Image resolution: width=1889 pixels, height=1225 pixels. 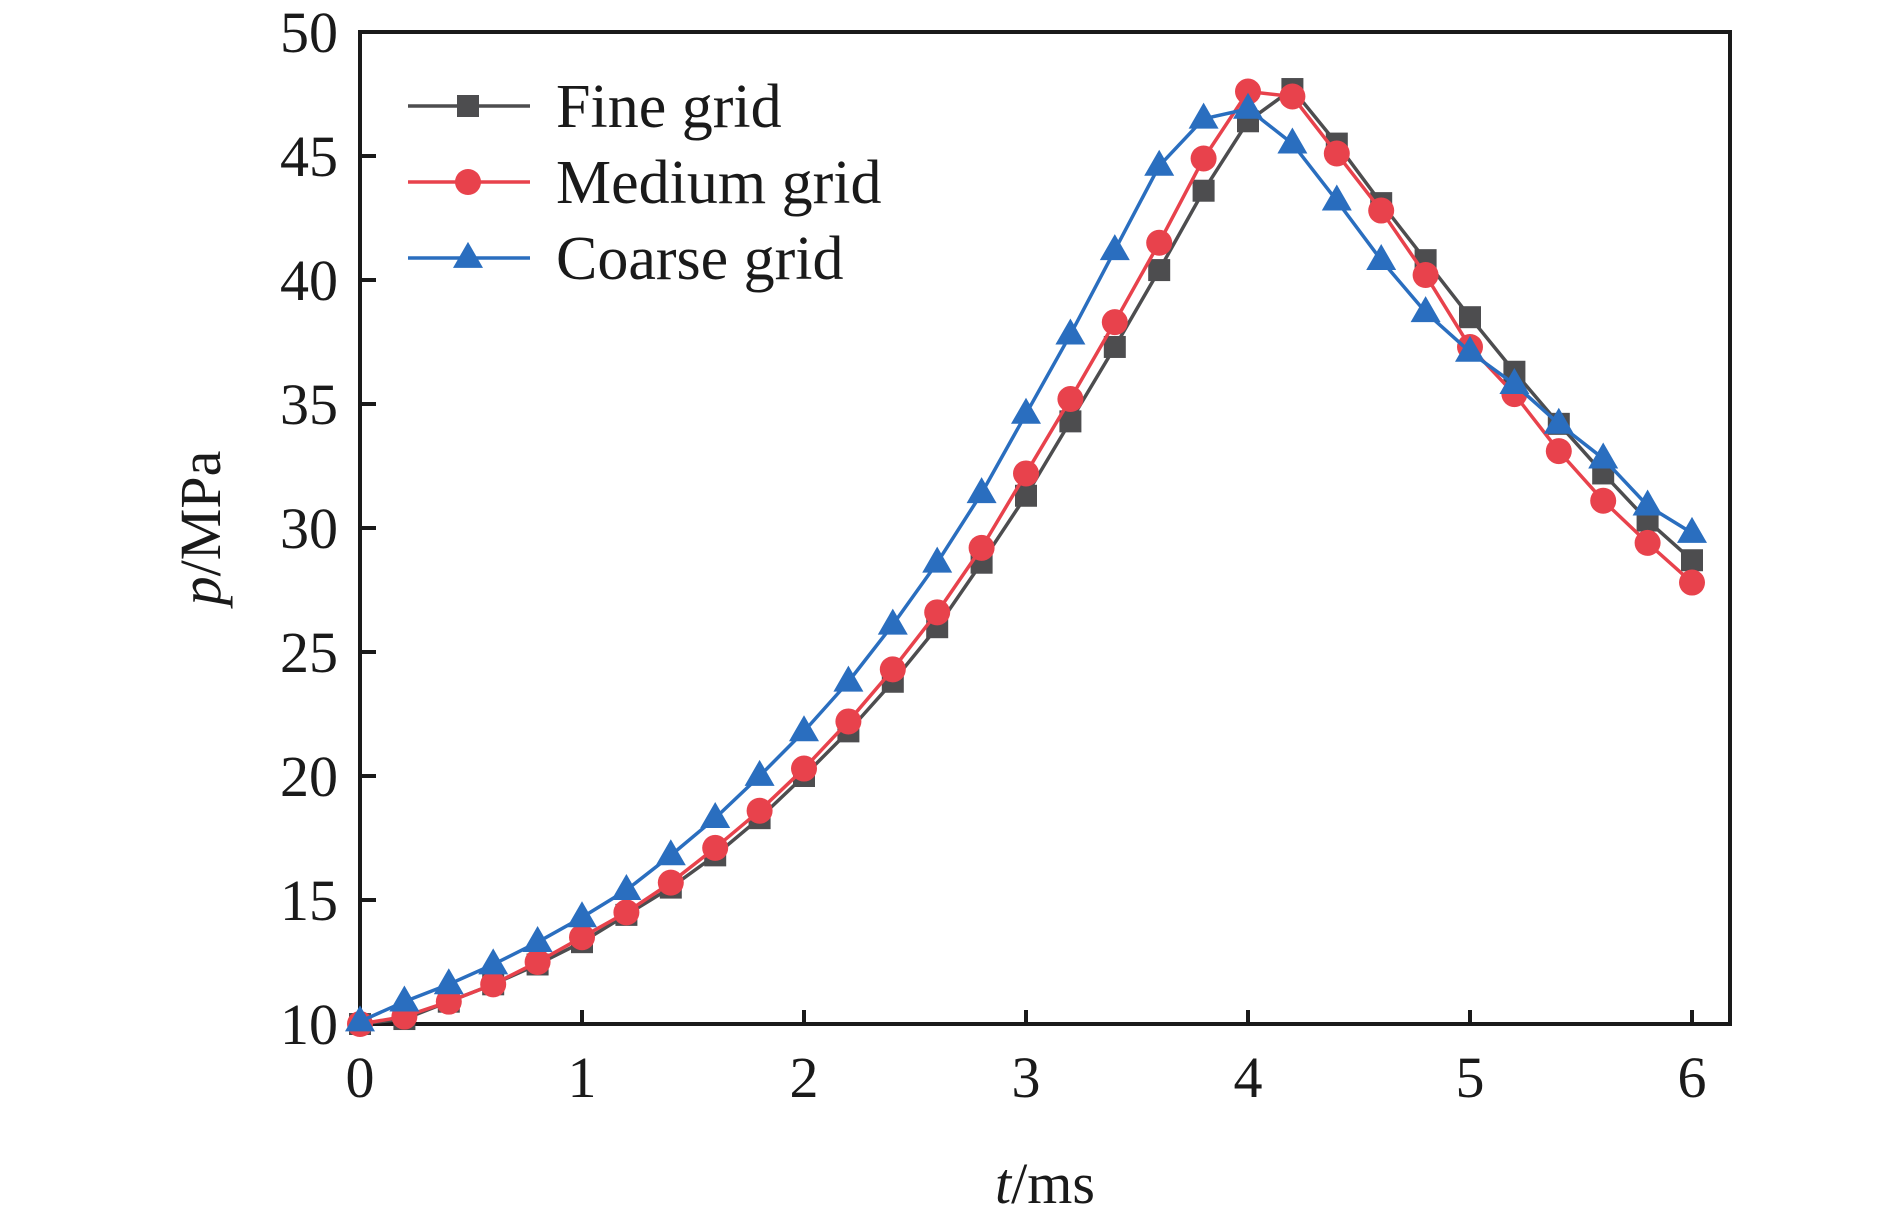 What do you see at coordinates (309, 900) in the screenshot?
I see `y-tick-label: 15` at bounding box center [309, 900].